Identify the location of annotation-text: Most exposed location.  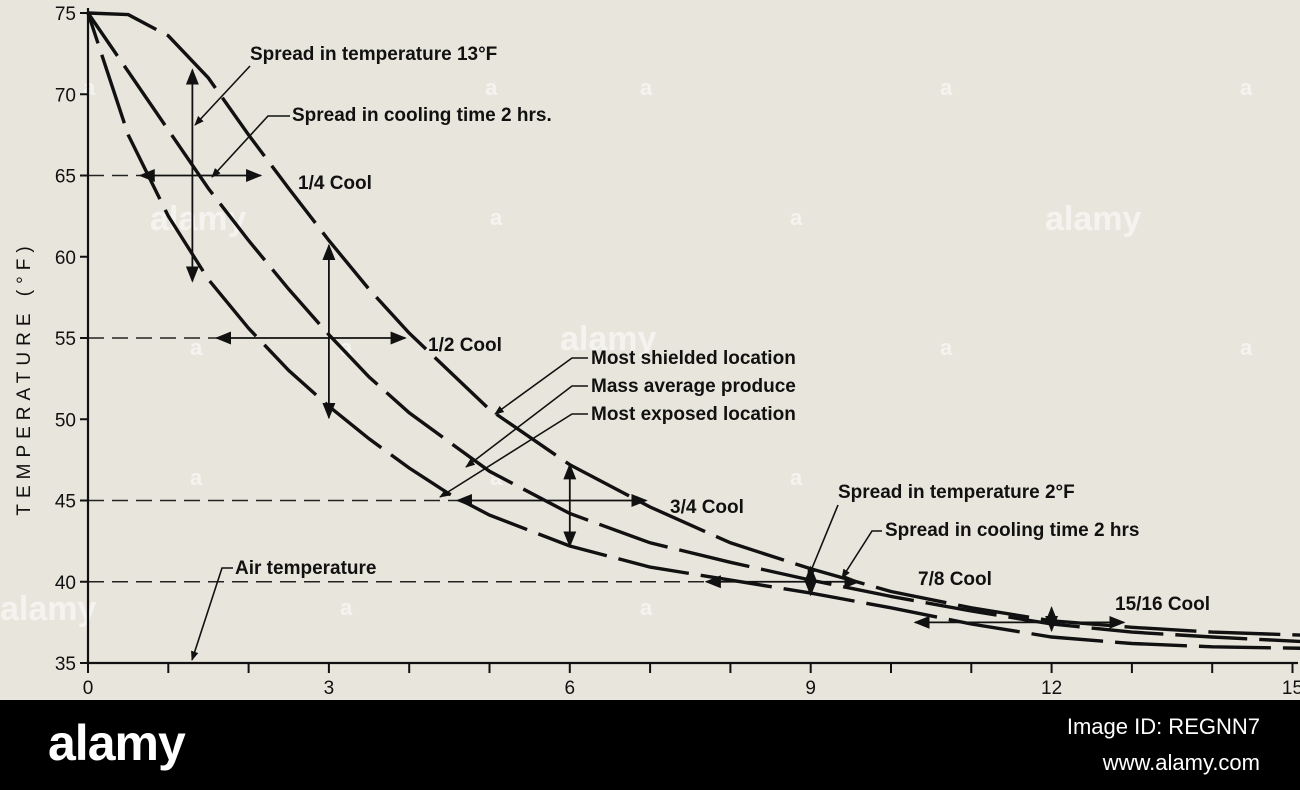
(693, 414).